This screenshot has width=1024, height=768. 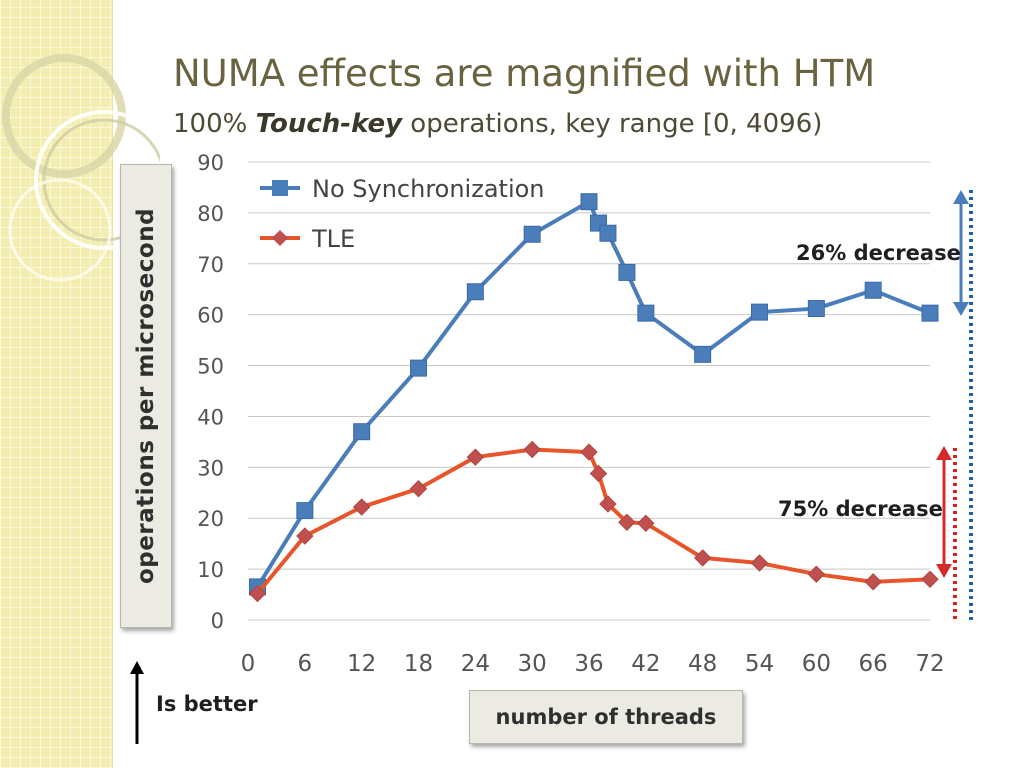 What do you see at coordinates (210, 570) in the screenshot?
I see `y-tick-label: 10` at bounding box center [210, 570].